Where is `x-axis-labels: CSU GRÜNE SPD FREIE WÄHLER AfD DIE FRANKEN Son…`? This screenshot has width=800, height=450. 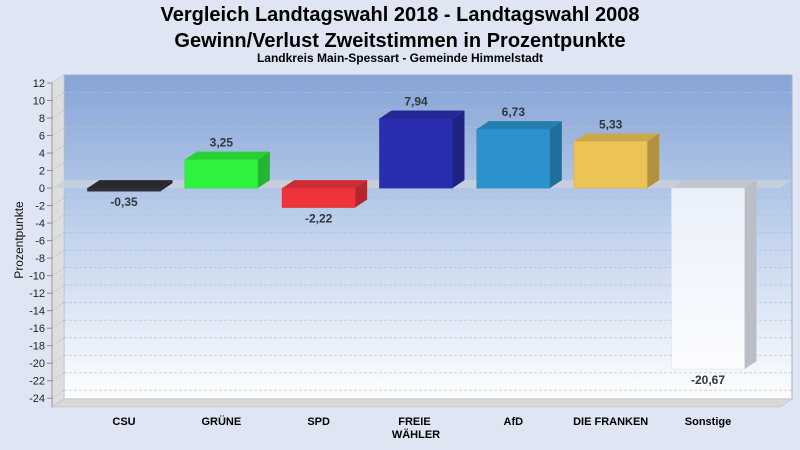
x-axis-labels: CSU GRÜNE SPD FREIE WÄHLER AfD DIE FRANKEN Son… is located at coordinates (421, 428).